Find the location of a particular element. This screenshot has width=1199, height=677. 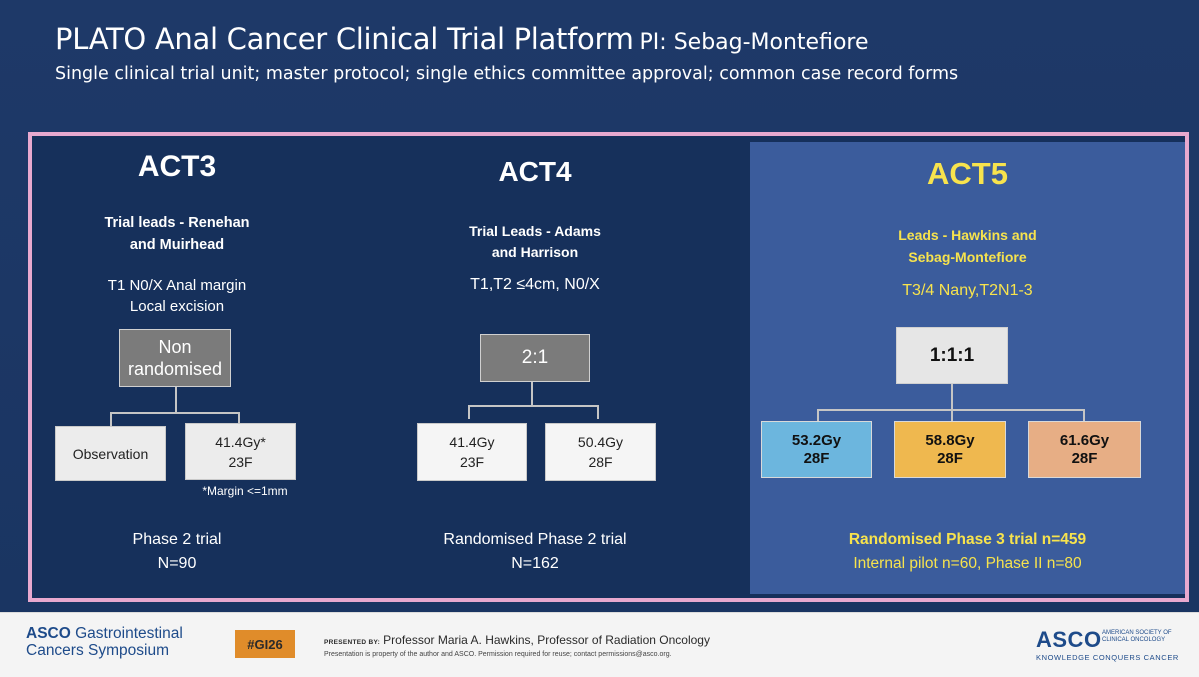

act5-tree-stem is located at coordinates (952, 397).